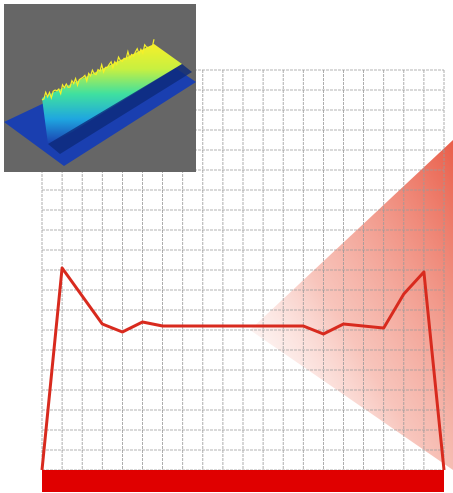 Image resolution: width=453 pixels, height=493 pixels. I want to click on beam-3d-inset, so click(100, 88).